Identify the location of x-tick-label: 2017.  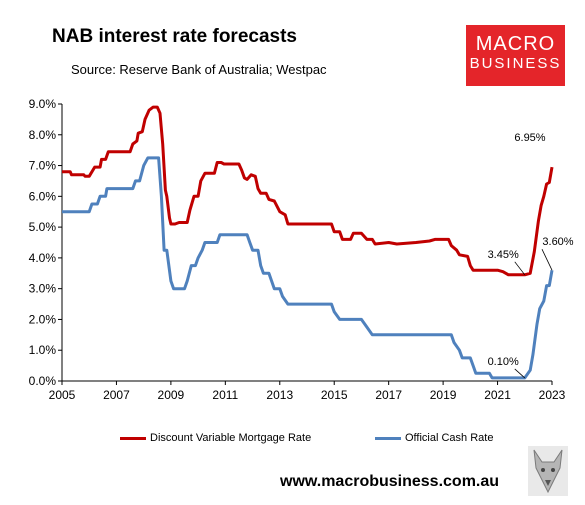
(388, 395).